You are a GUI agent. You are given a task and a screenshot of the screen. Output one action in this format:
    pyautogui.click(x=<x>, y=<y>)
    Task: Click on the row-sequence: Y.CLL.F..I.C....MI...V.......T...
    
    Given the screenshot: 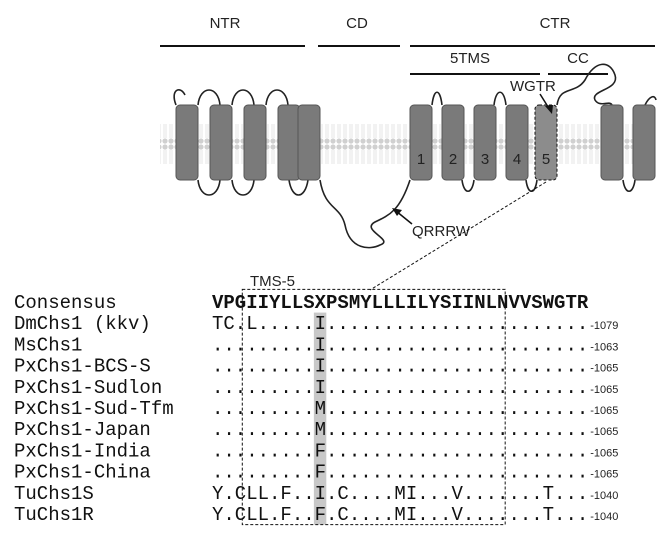 What is the action you would take?
    pyautogui.click(x=400, y=494)
    